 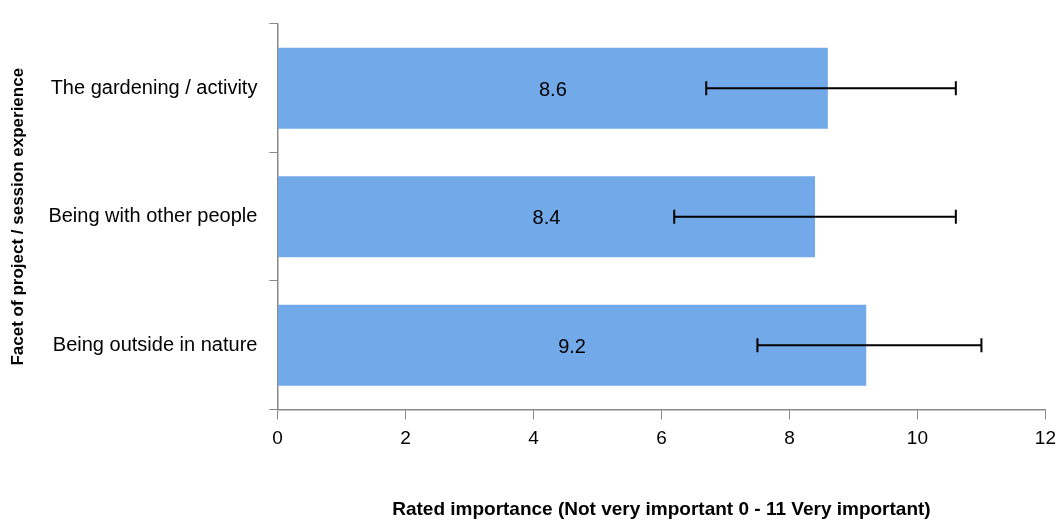 What do you see at coordinates (789, 438) in the screenshot?
I see `x-tick-label: 8` at bounding box center [789, 438].